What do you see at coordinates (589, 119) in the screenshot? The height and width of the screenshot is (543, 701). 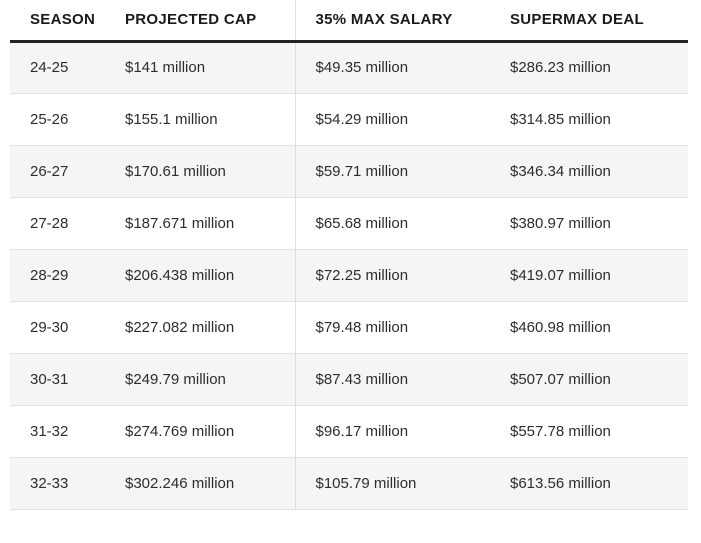 I see `cell-supermax-deal: $314.85 million` at bounding box center [589, 119].